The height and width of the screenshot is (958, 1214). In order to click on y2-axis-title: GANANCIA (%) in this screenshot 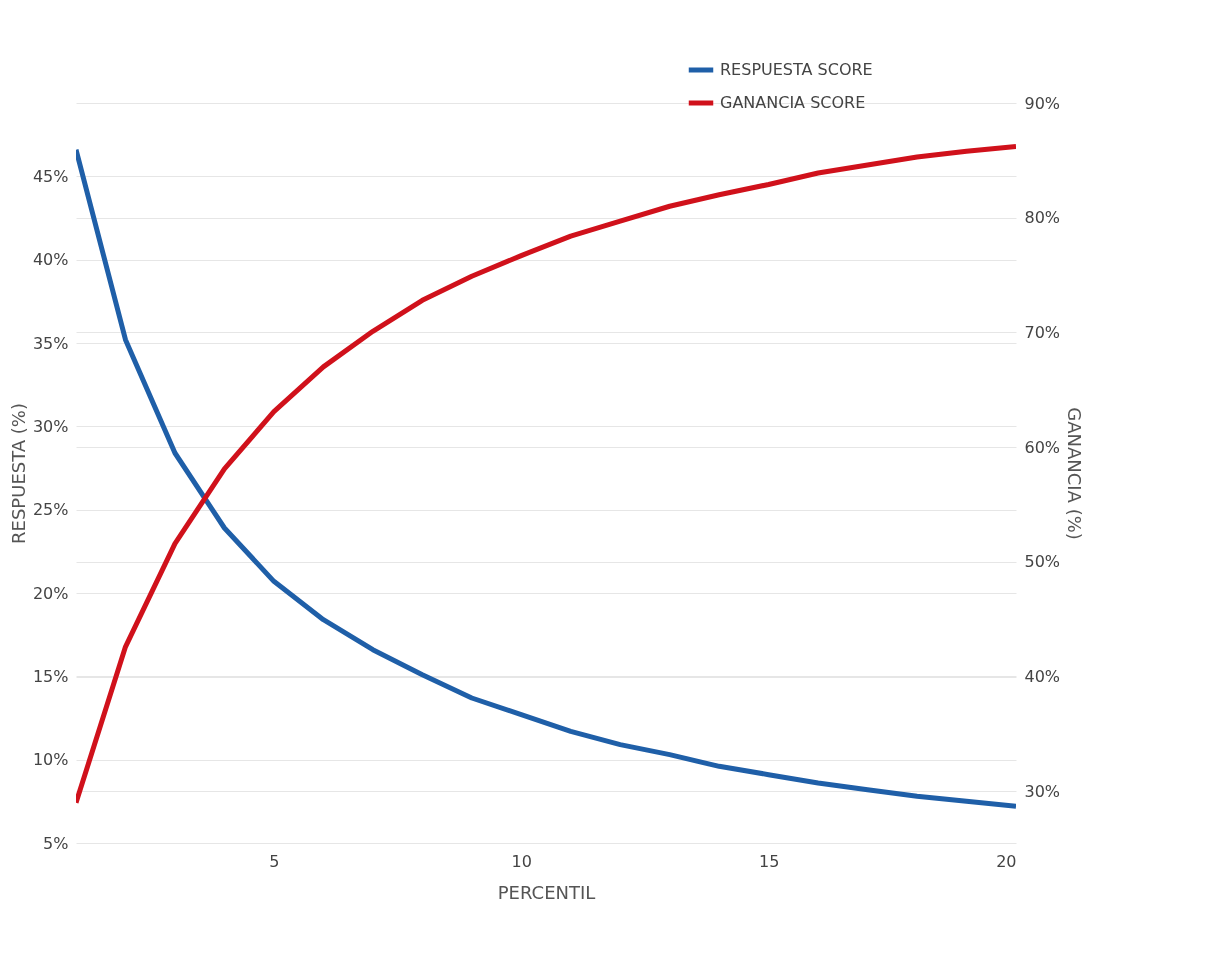, I will do `click(1075, 473)`.